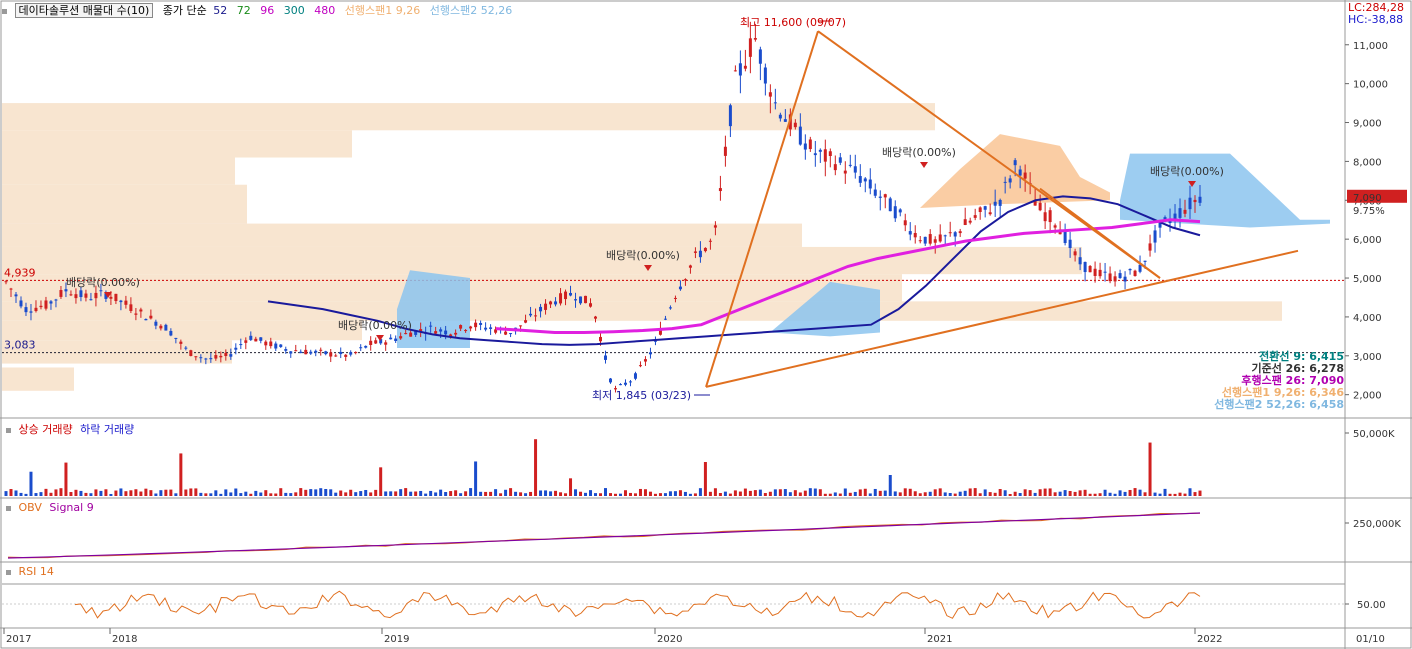  Describe the element at coordinates (641, 395) in the screenshot. I see `low-annotation: 최저 1,845 (03/23)` at that location.